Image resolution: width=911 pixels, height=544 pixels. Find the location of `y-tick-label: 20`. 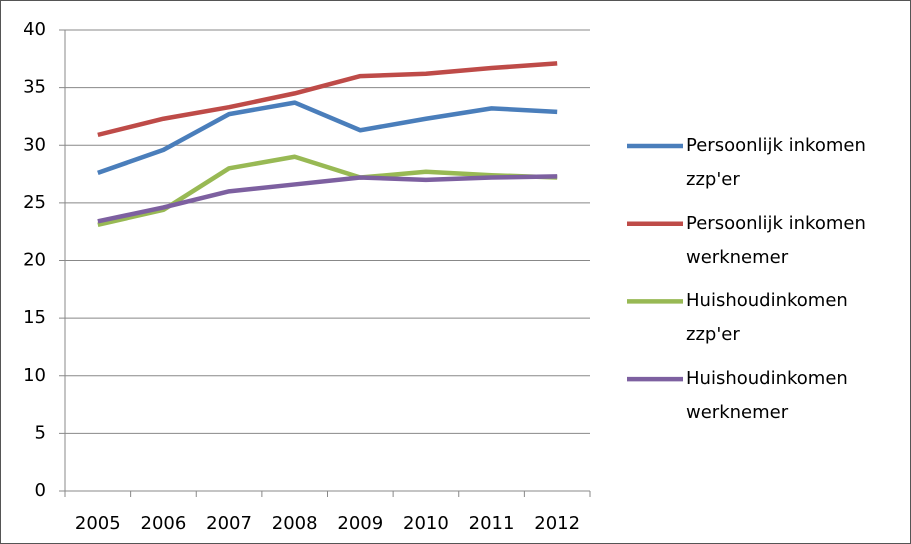

y-tick-label: 20 is located at coordinates (34, 260).